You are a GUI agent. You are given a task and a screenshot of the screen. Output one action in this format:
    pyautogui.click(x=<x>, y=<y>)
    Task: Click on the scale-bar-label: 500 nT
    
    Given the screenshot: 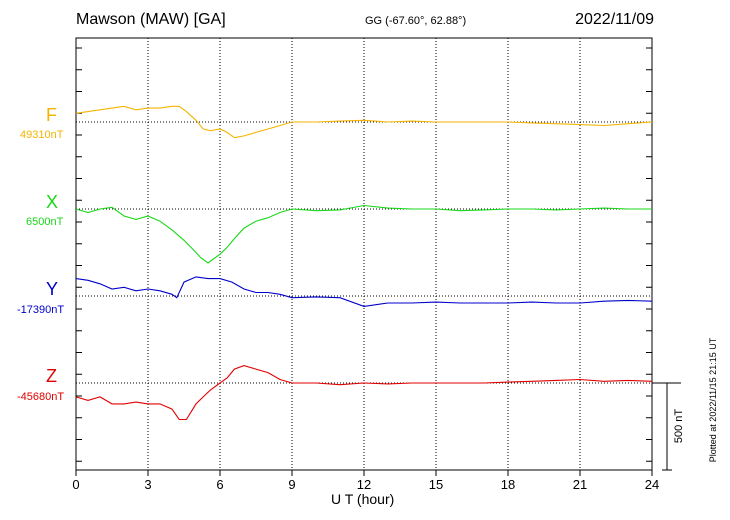 What is the action you would take?
    pyautogui.click(x=679, y=426)
    